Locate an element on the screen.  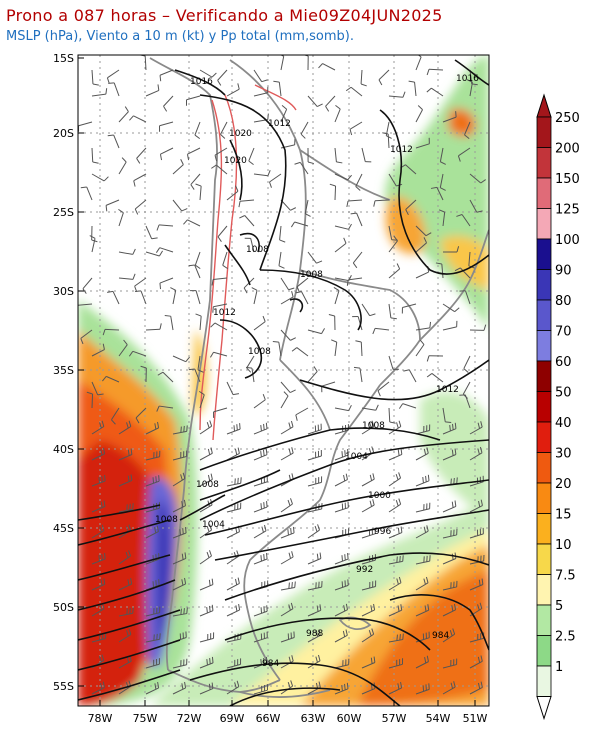
lat-label: 20S is located at coordinates (63, 133).